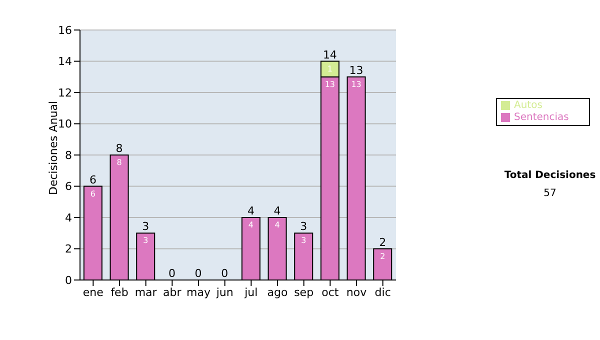 This screenshot has width=600, height=340. I want to click on y-axis-title: Decisiones Anual, so click(53, 147).